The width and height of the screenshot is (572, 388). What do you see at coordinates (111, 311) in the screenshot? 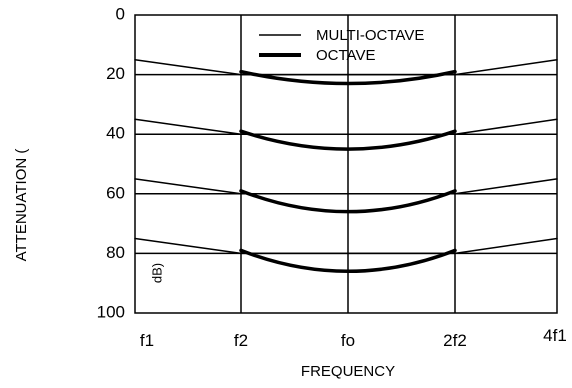
I see `y-tick-label-100: 100` at bounding box center [111, 311].